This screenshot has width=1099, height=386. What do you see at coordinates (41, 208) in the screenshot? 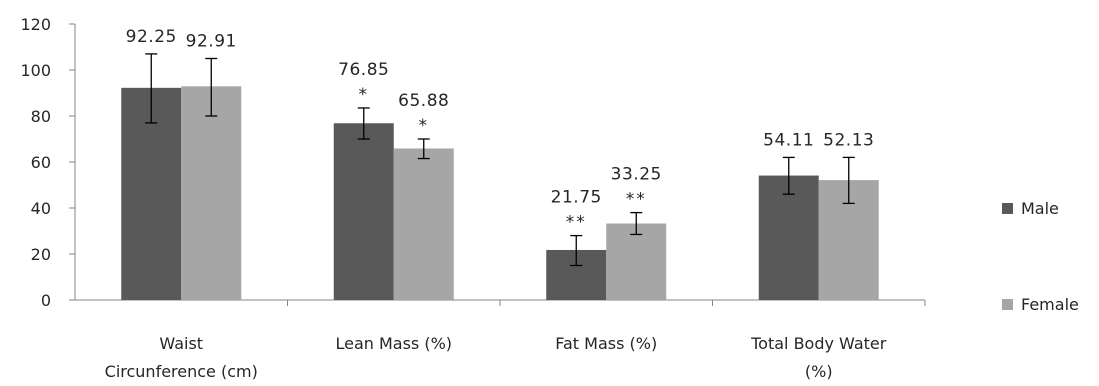
I see `y-tick-label: 40` at bounding box center [41, 208].